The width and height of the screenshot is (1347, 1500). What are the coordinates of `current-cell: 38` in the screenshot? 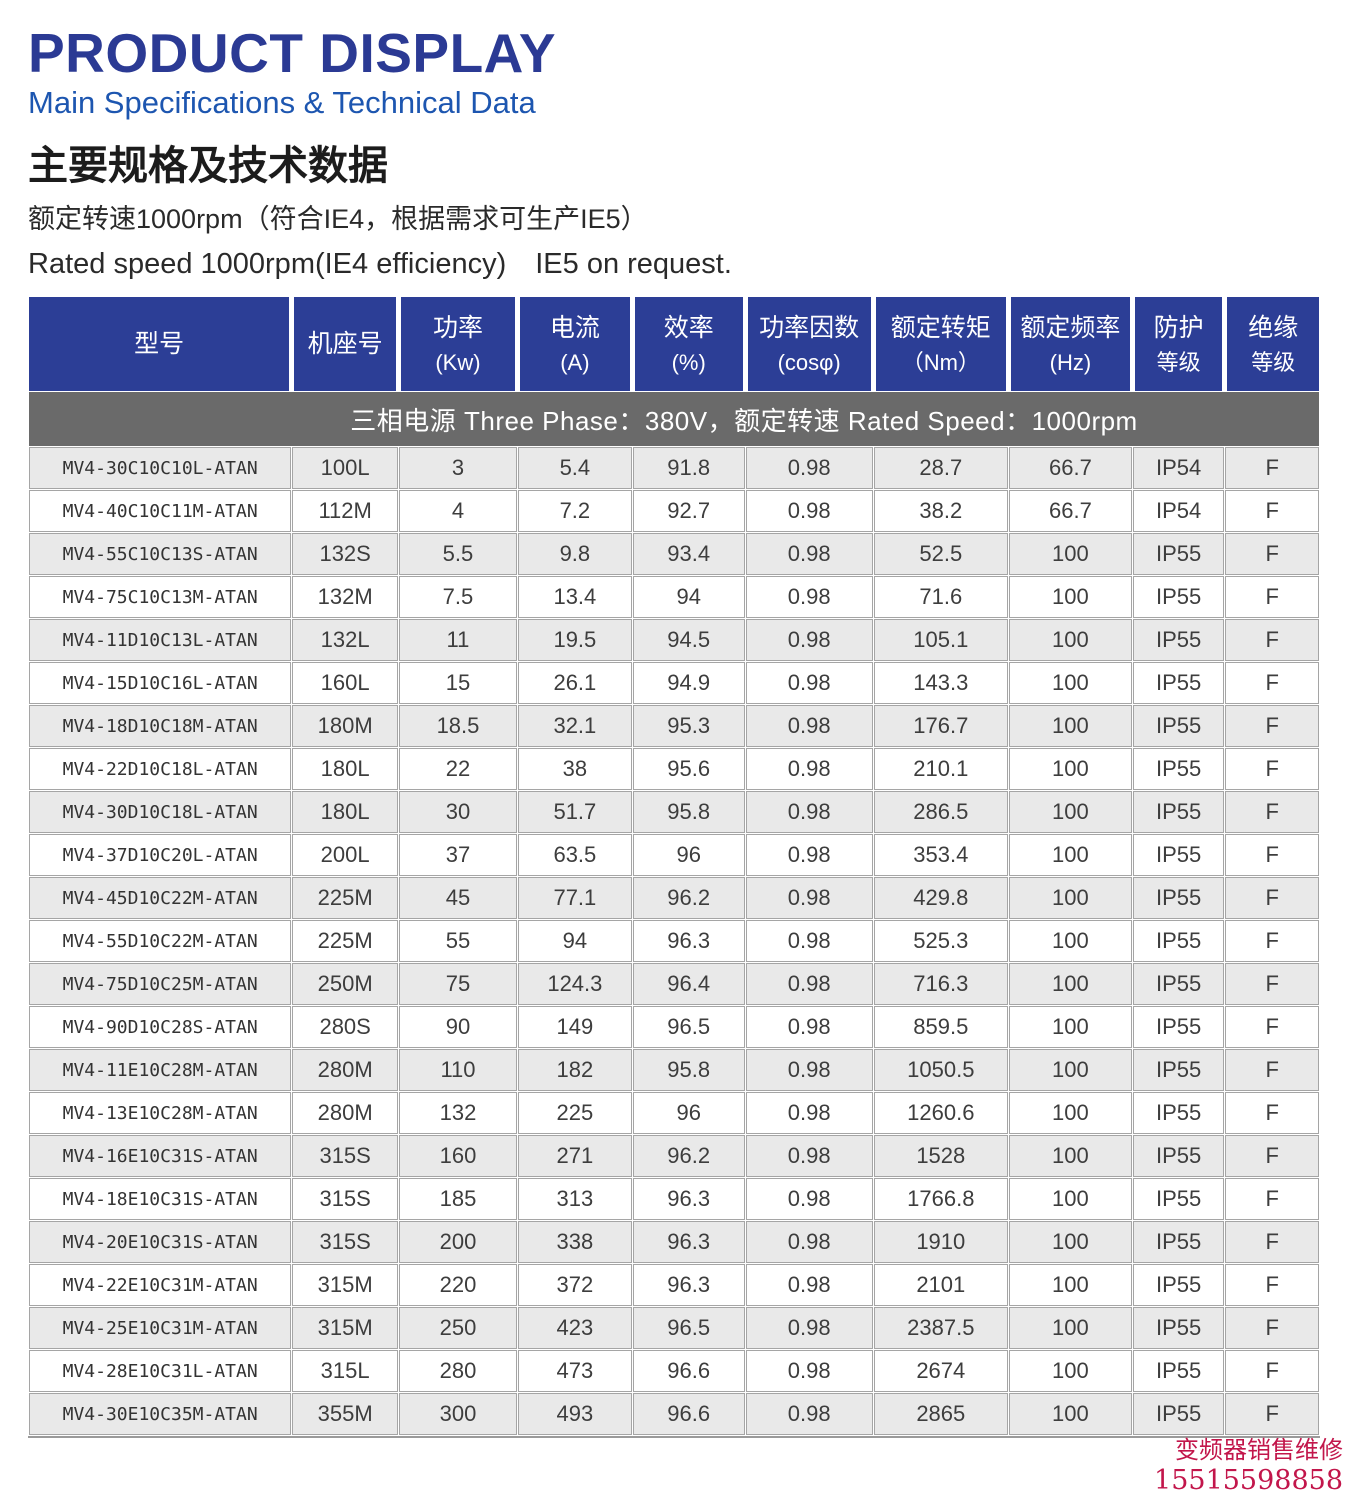 It's located at (574, 769).